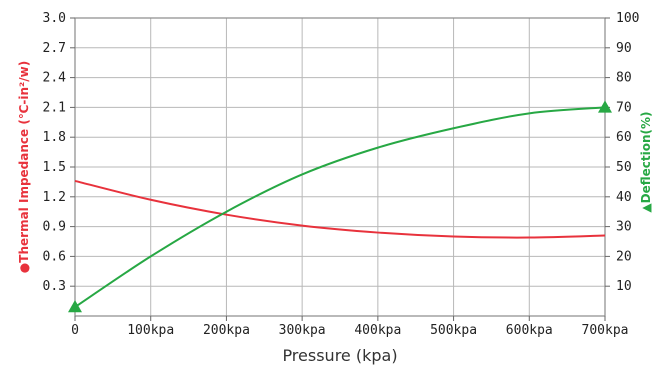 The height and width of the screenshot is (367, 664). I want to click on y-left-tick-label: 1.8, so click(54, 137).